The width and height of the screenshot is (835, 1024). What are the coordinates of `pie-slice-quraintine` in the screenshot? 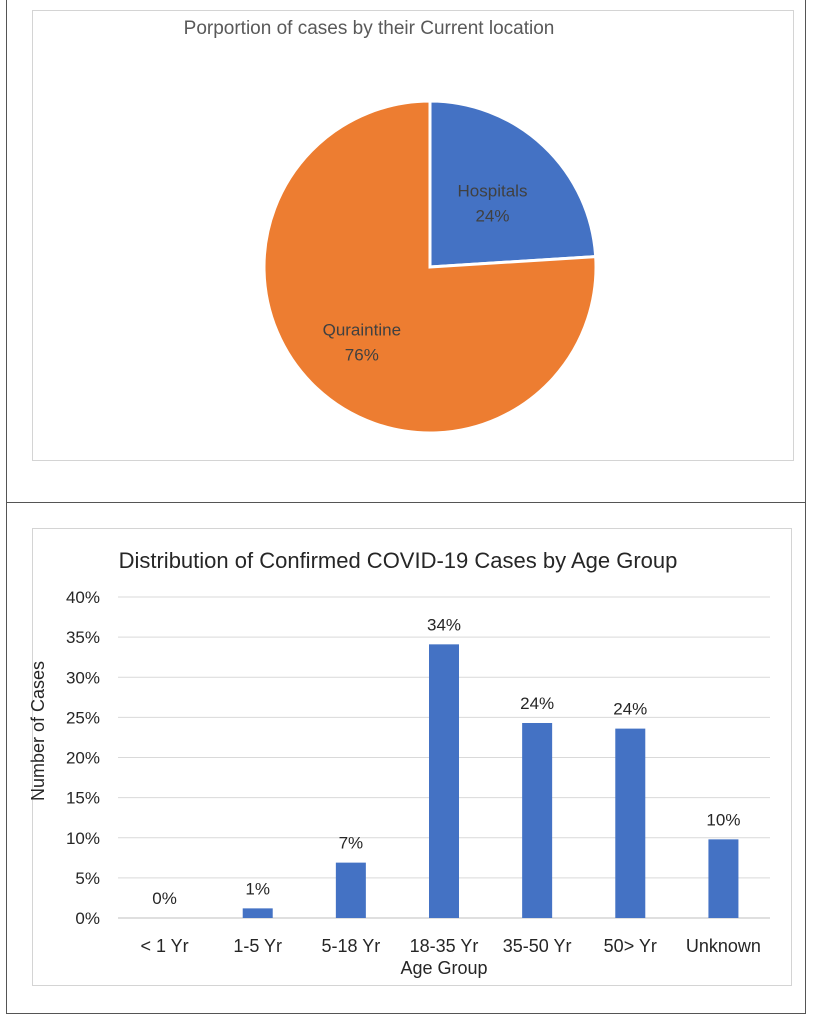 It's located at (430, 267).